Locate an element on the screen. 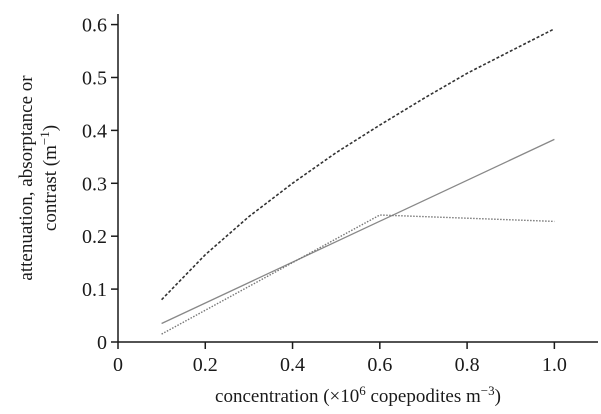 The image size is (601, 414). x-axis-label: concentration (×106 copepodites m−3) is located at coordinates (358, 395).